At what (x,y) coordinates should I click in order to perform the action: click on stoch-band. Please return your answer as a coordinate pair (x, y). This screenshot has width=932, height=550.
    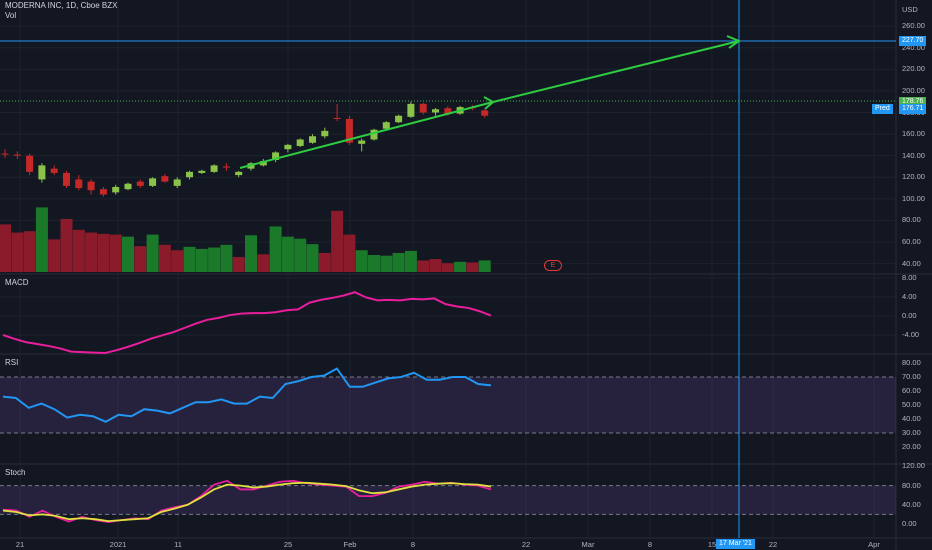
    Looking at the image, I should click on (448, 500).